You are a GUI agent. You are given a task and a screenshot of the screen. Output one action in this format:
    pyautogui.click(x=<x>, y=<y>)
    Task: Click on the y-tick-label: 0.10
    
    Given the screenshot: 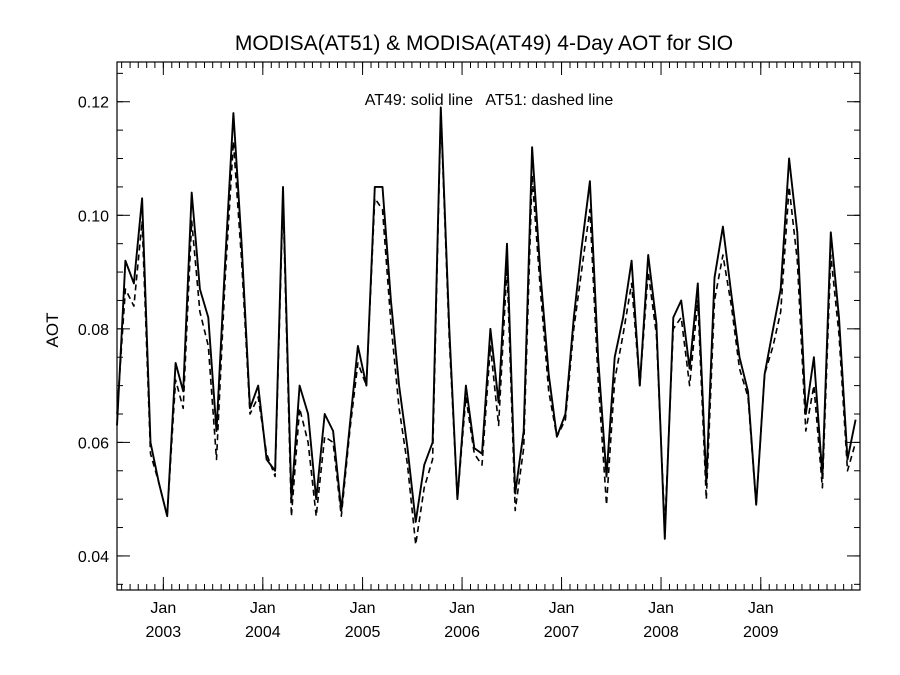 What is the action you would take?
    pyautogui.click(x=93, y=216)
    